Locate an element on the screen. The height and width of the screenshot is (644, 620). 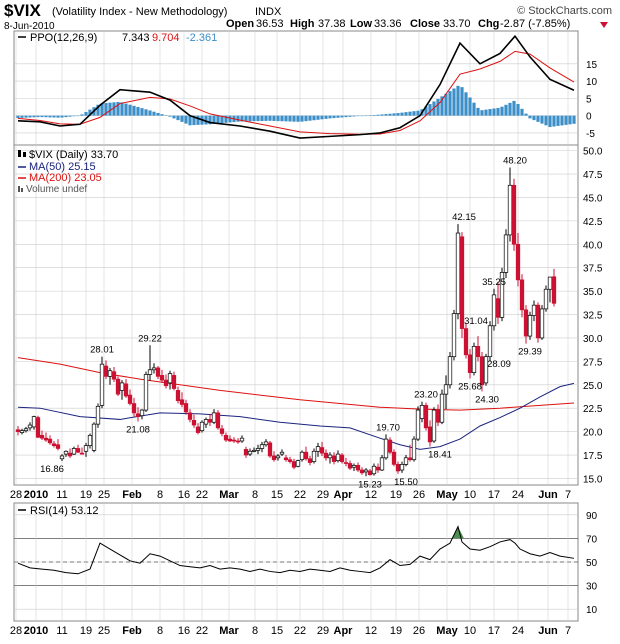
x-axis-label: 12 is located at coordinates (371, 631).